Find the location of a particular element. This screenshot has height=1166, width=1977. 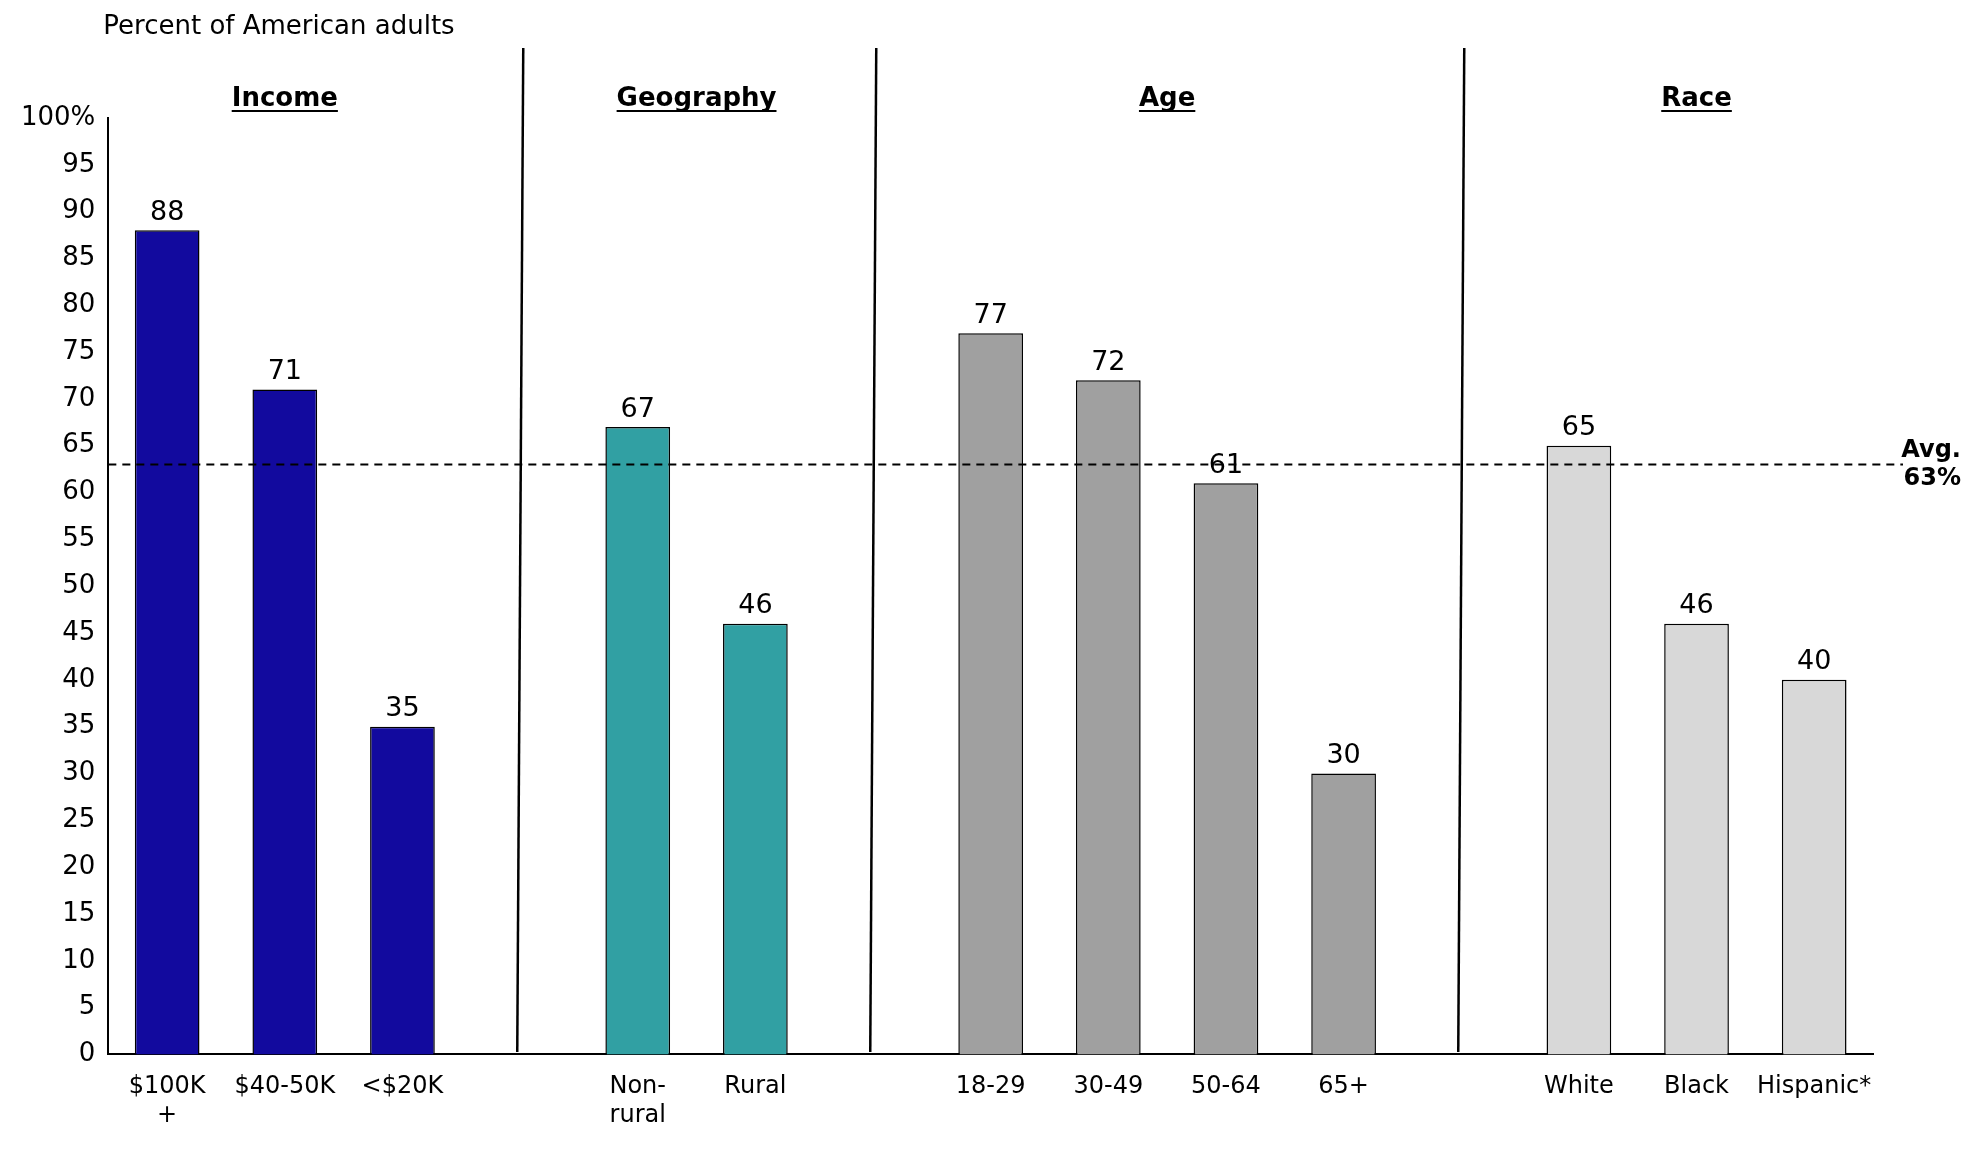

y-tick-label: 15 is located at coordinates (79, 911).